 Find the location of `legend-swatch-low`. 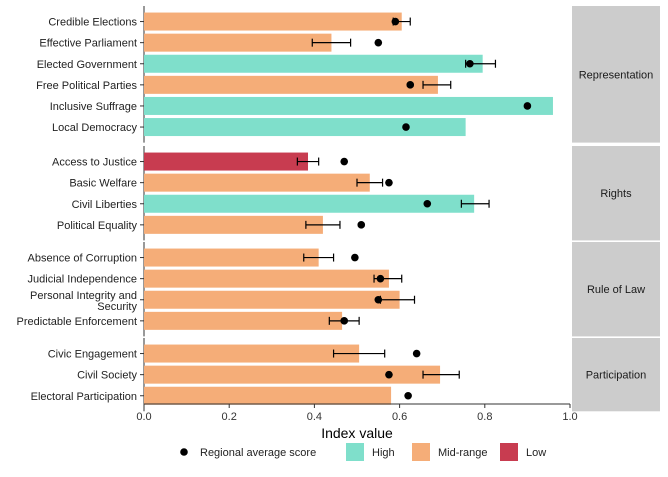

legend-swatch-low is located at coordinates (509, 452).